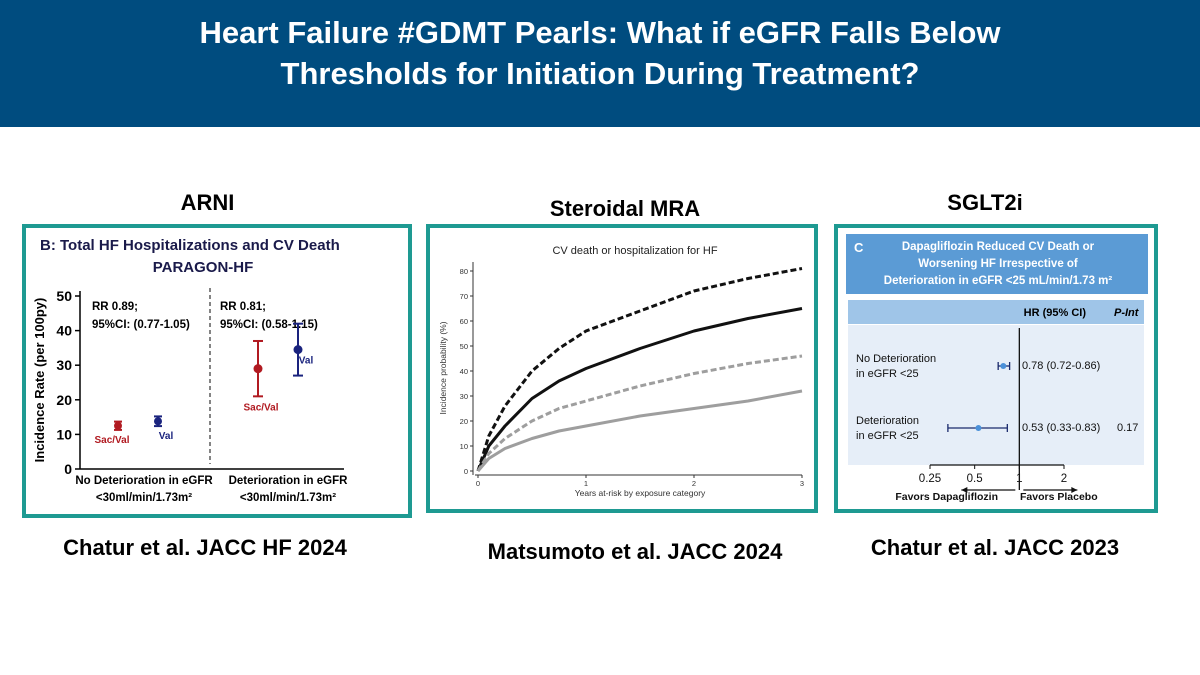 This screenshot has height=675, width=1200. What do you see at coordinates (639, 430) in the screenshot?
I see `mra-series-solid-gray` at bounding box center [639, 430].